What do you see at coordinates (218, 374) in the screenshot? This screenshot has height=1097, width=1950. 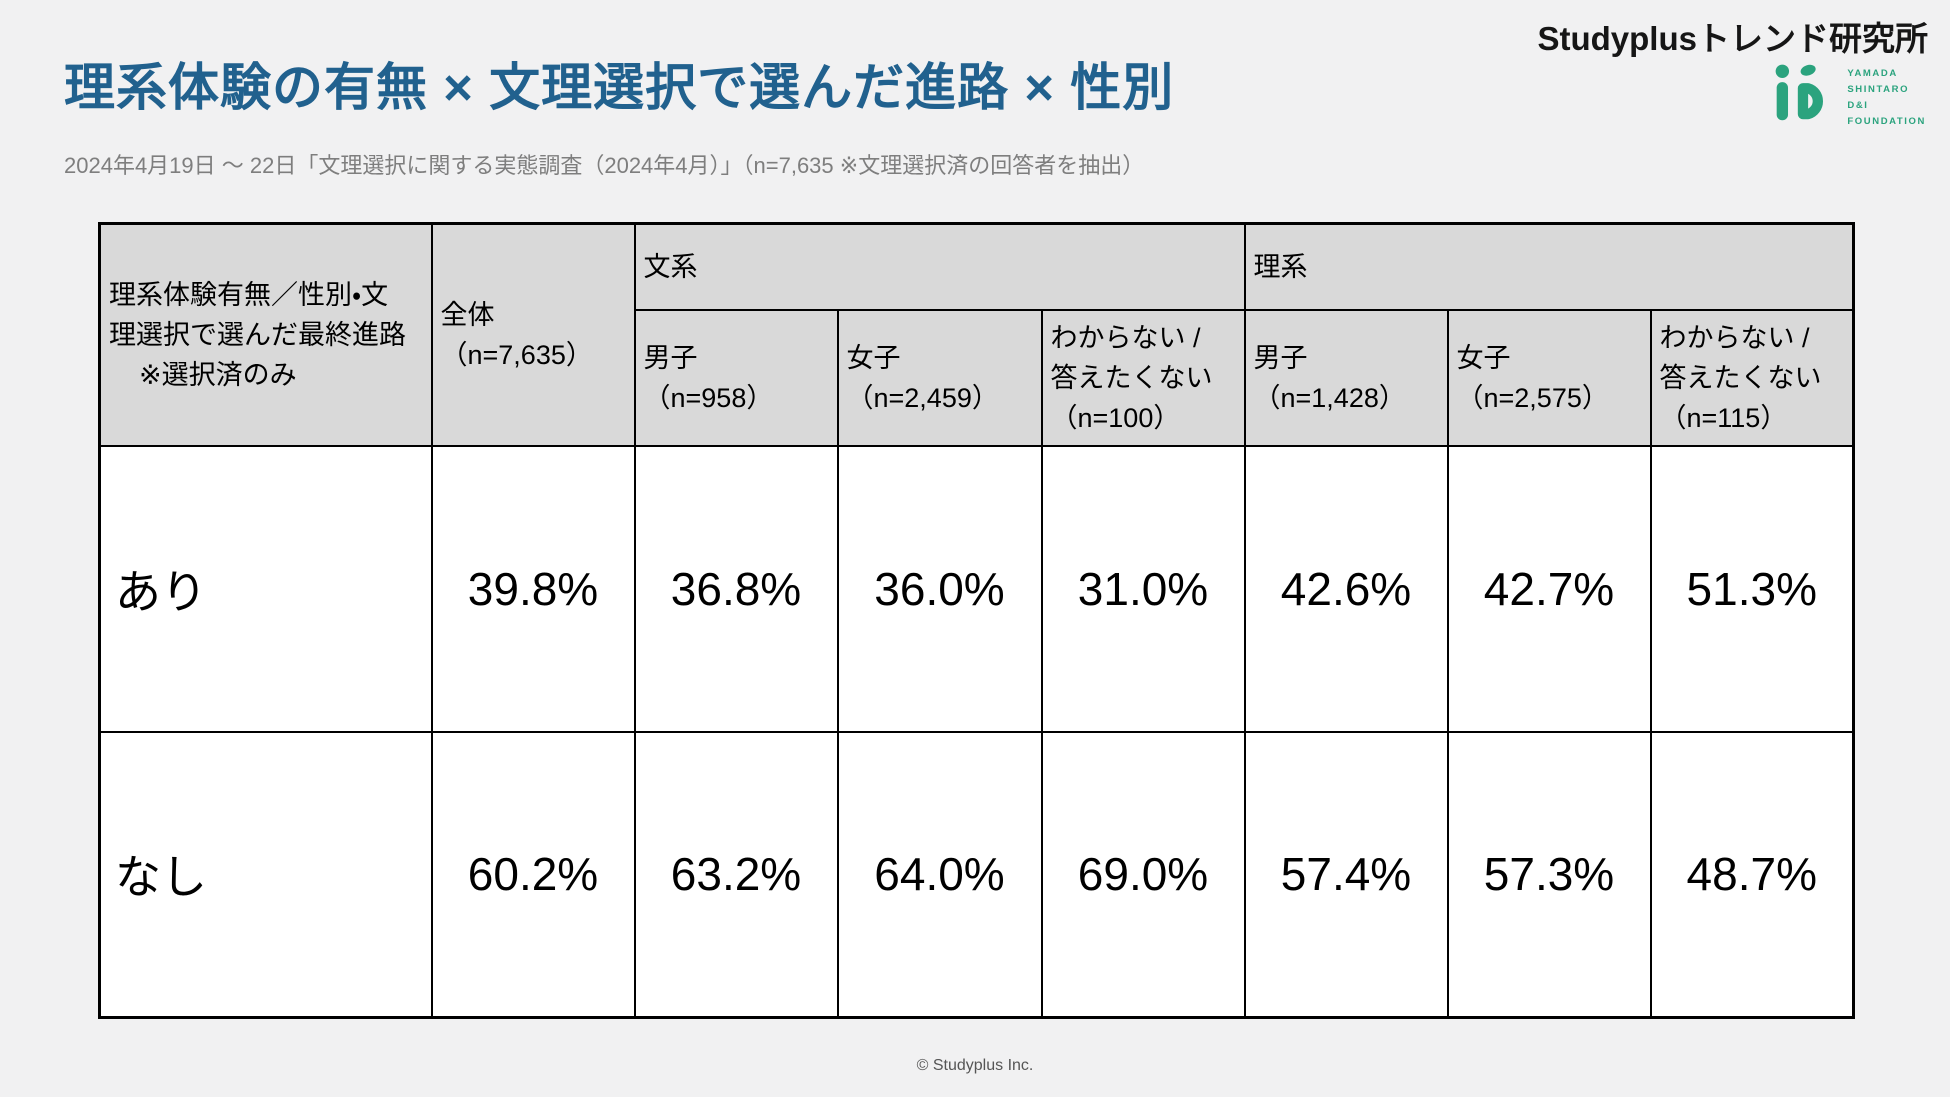 I see `corner-label-line: ※選択済のみ` at bounding box center [218, 374].